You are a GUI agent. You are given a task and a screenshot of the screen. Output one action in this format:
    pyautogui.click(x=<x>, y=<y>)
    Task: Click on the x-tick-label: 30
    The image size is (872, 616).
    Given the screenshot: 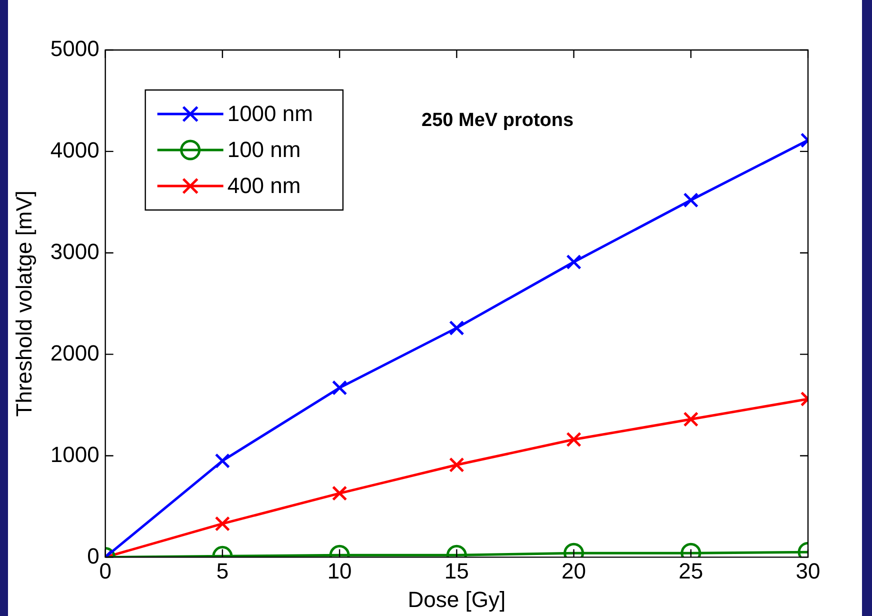 What is the action you would take?
    pyautogui.click(x=808, y=571)
    